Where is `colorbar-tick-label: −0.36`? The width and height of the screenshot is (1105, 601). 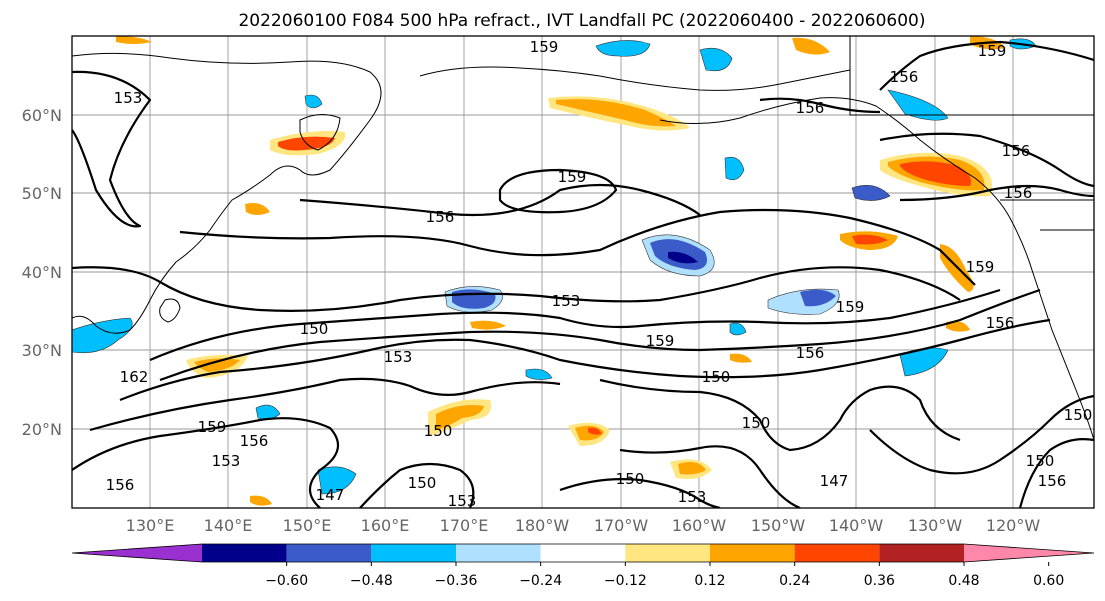 colorbar-tick-label: −0.36 is located at coordinates (456, 581).